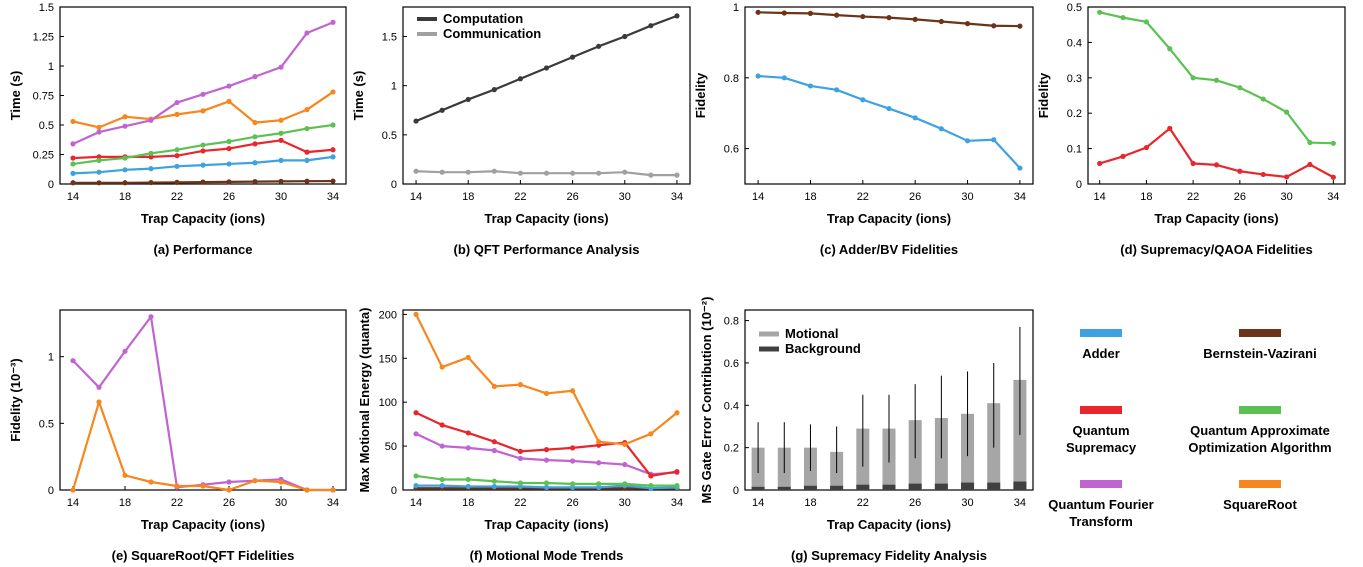  What do you see at coordinates (889, 555) in the screenshot?
I see `chart-caption: (g) Supremacy Fidelity Analysis` at bounding box center [889, 555].